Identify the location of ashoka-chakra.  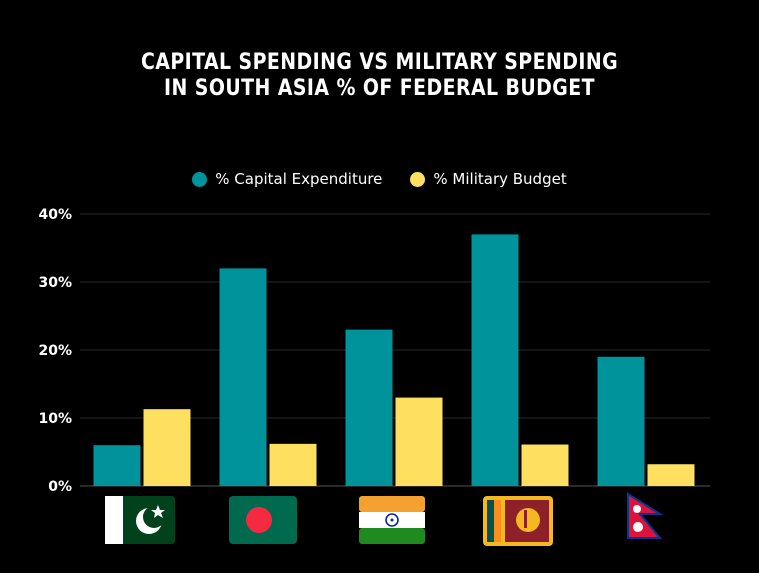
(392, 520).